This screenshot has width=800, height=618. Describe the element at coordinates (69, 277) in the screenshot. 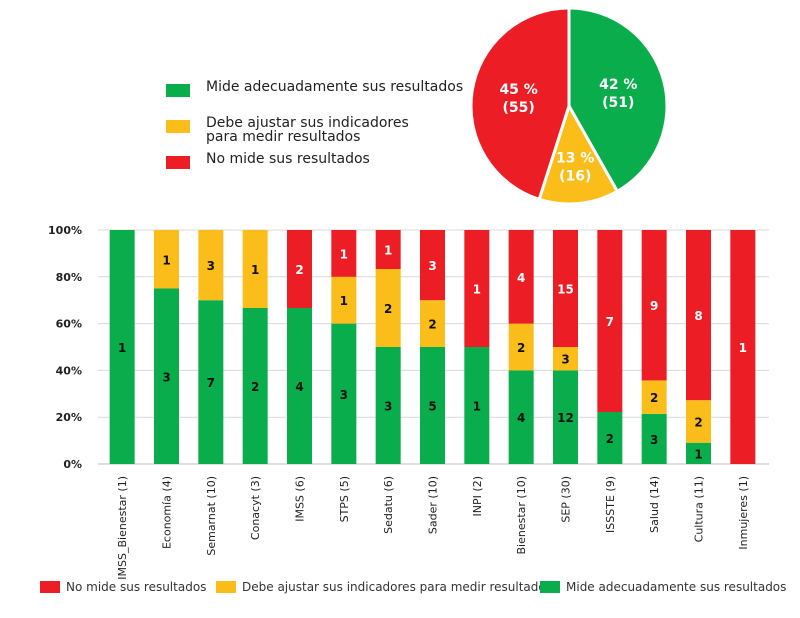

I see `y-tick-label: 80%` at that location.